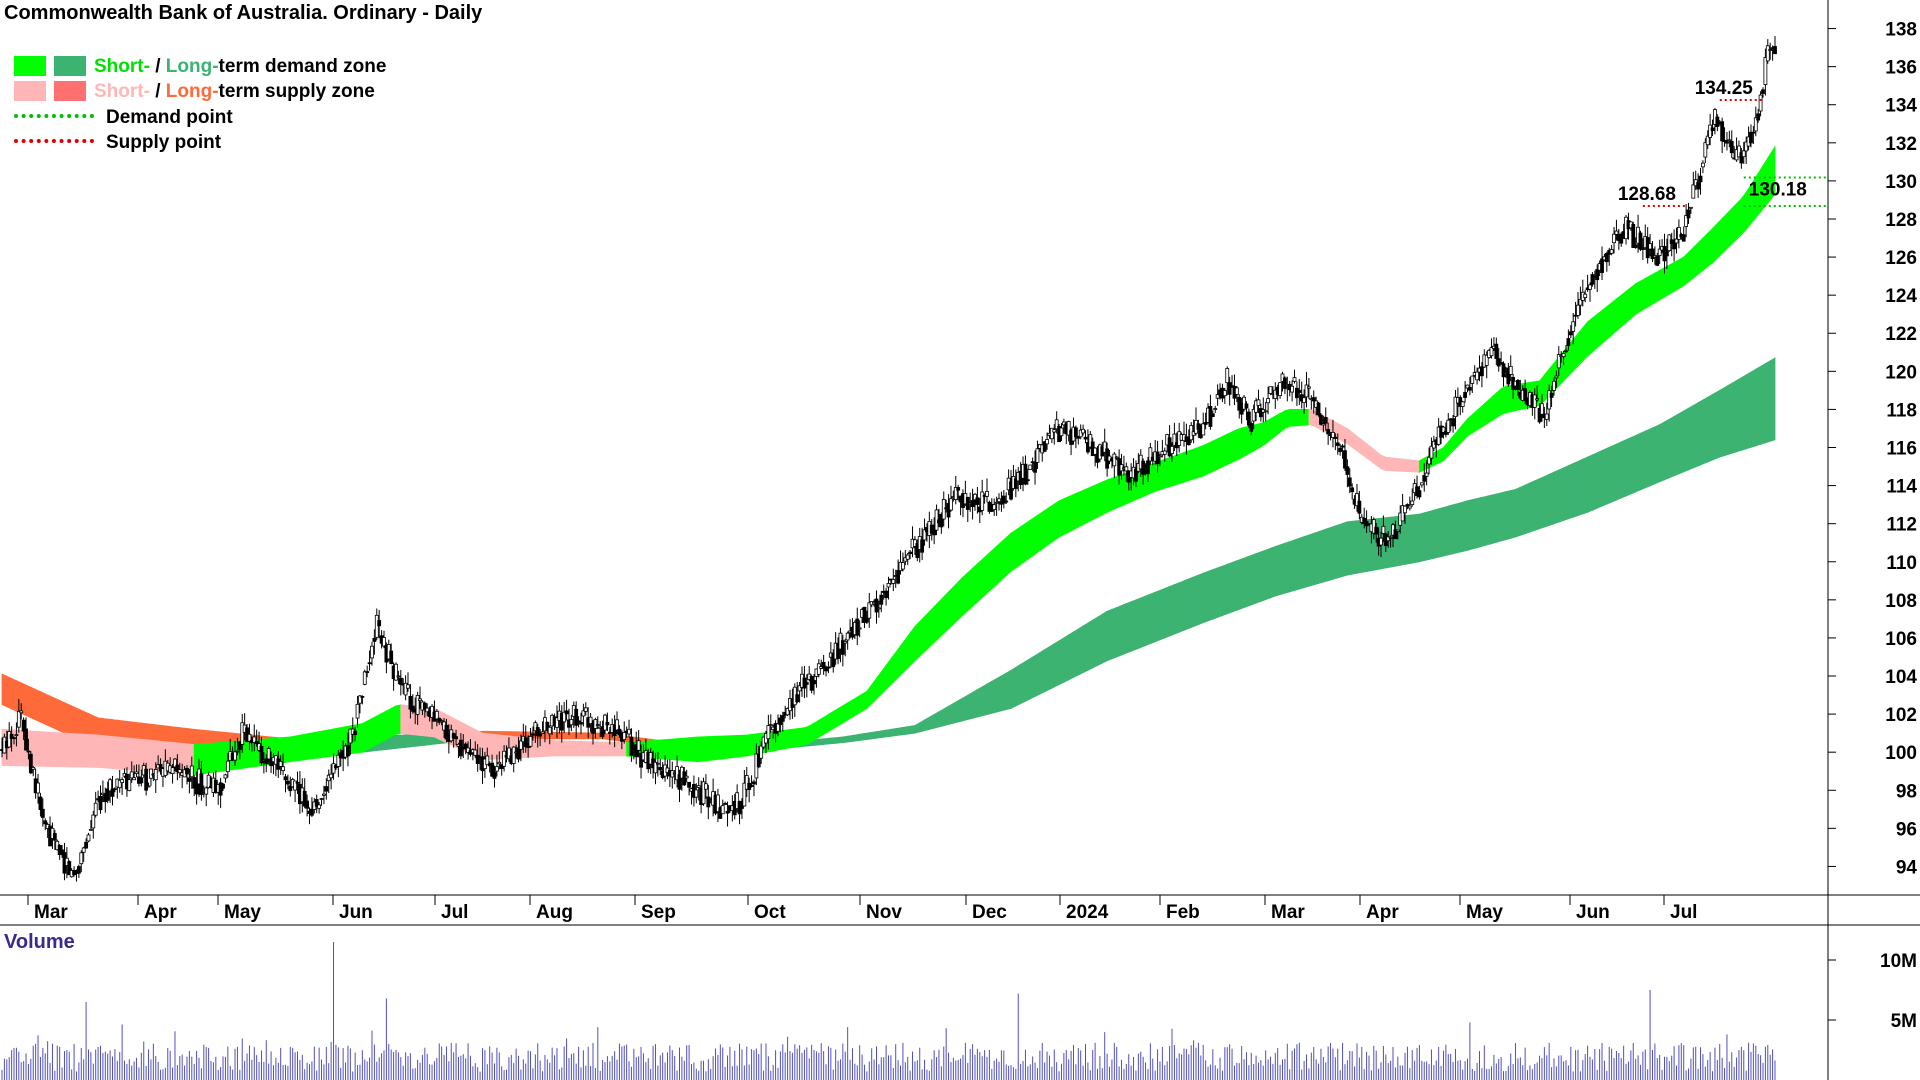 Image resolution: width=1920 pixels, height=1080 pixels. Describe the element at coordinates (1901, 601) in the screenshot. I see `y-tick-label: 108` at that location.